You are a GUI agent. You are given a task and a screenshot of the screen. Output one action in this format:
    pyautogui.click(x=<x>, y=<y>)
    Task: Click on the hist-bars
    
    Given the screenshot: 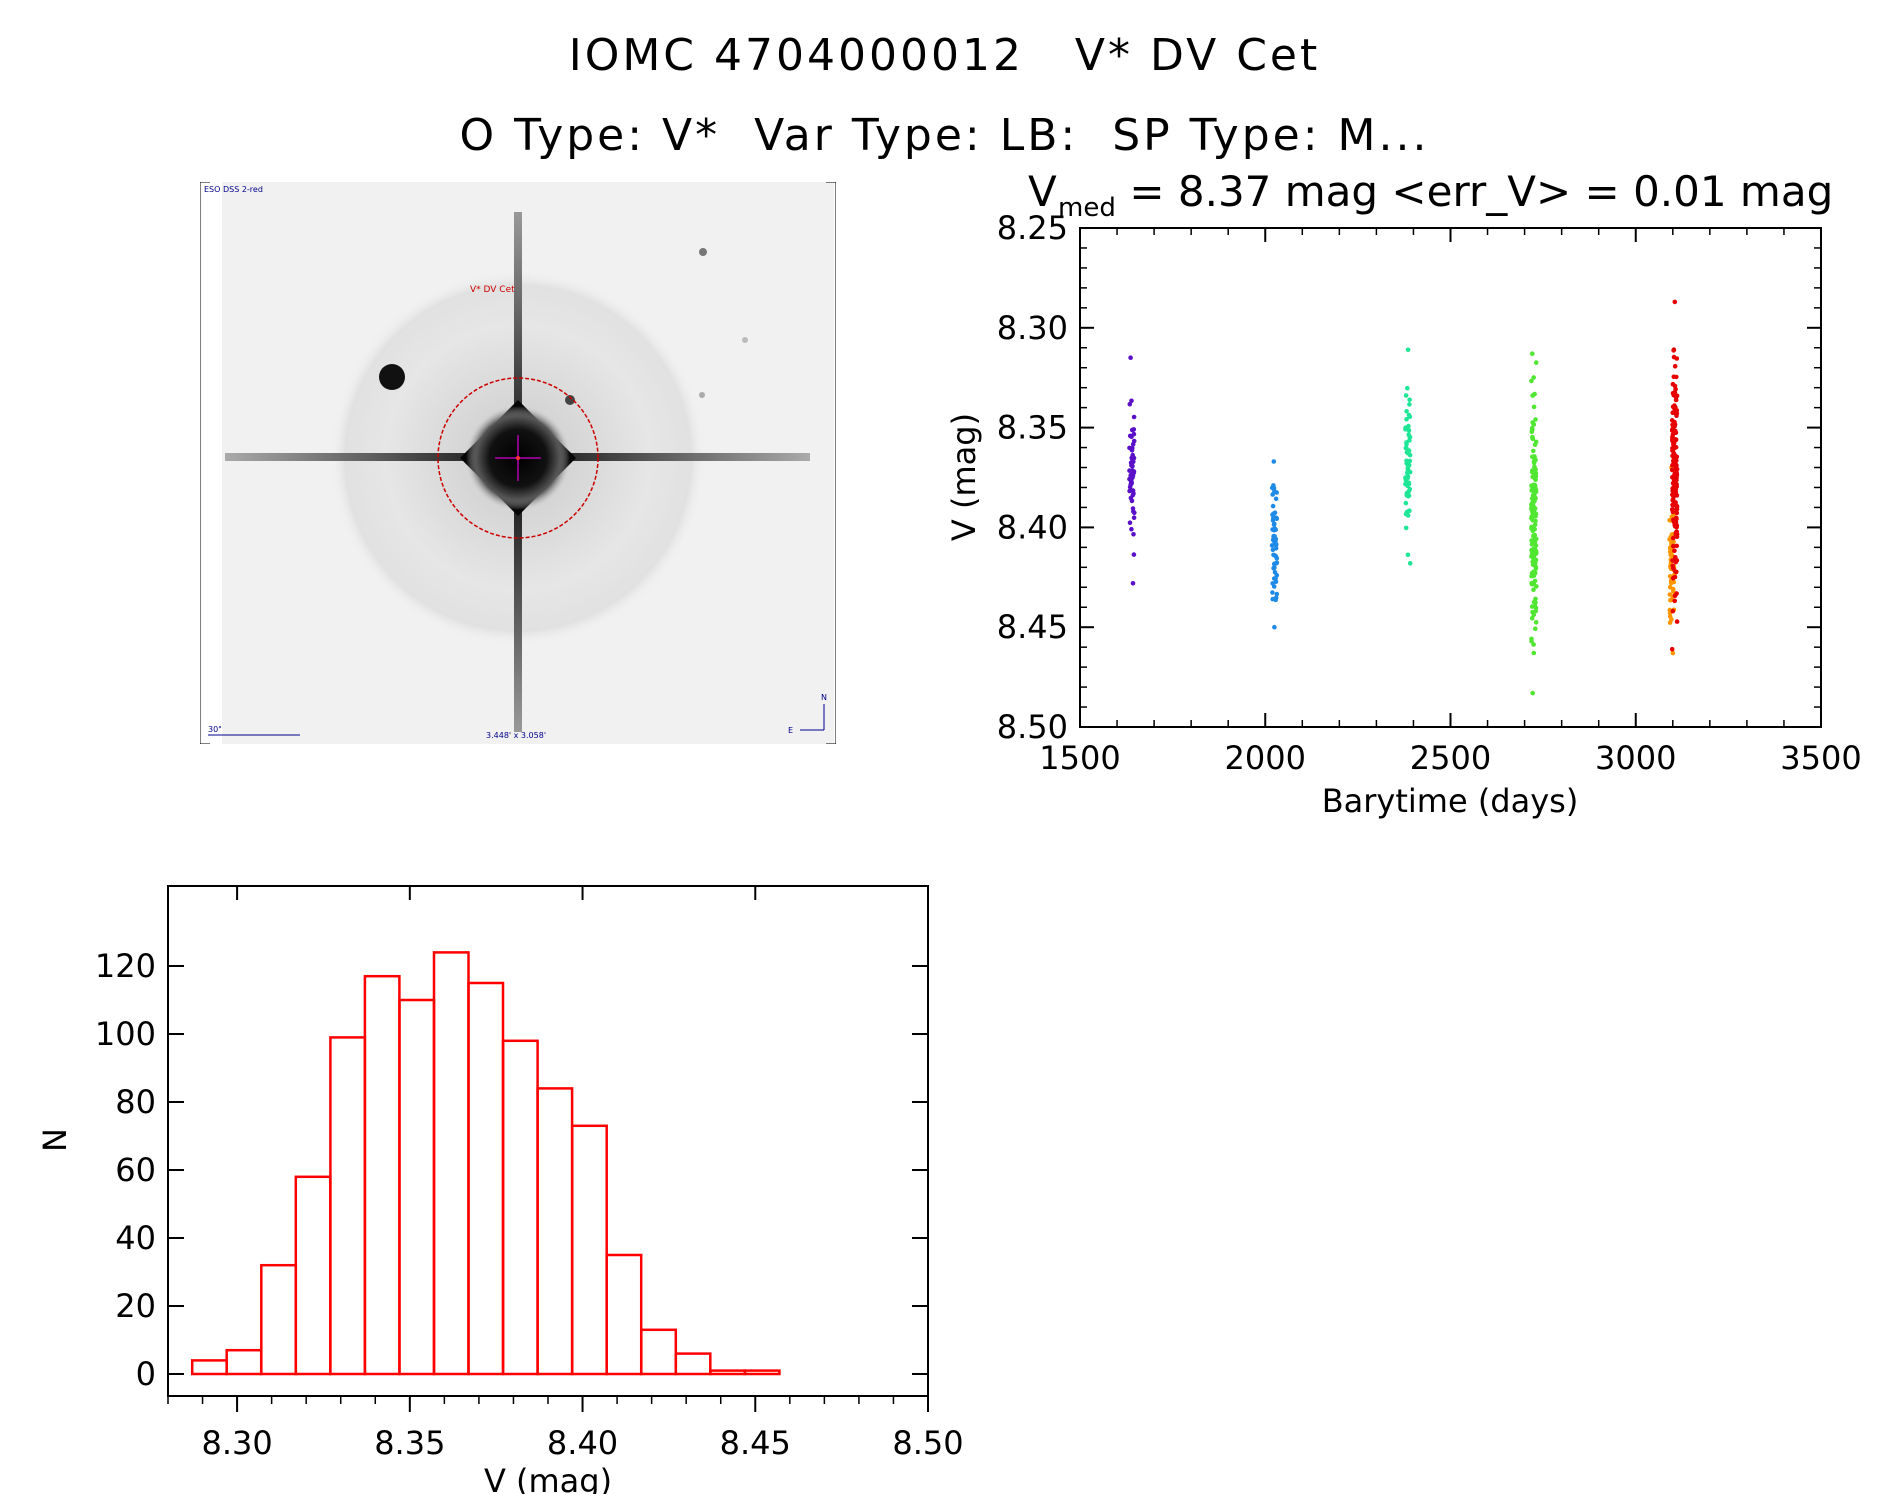 What is the action you would take?
    pyautogui.click(x=485, y=1163)
    